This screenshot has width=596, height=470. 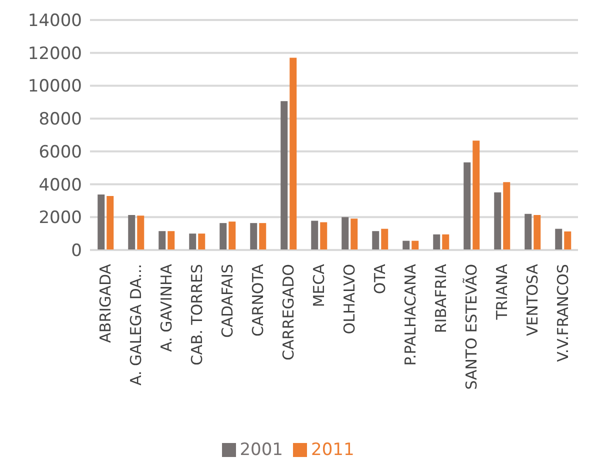 What do you see at coordinates (166, 307) in the screenshot?
I see `x-tick-label: A. GAVINHA` at bounding box center [166, 307].